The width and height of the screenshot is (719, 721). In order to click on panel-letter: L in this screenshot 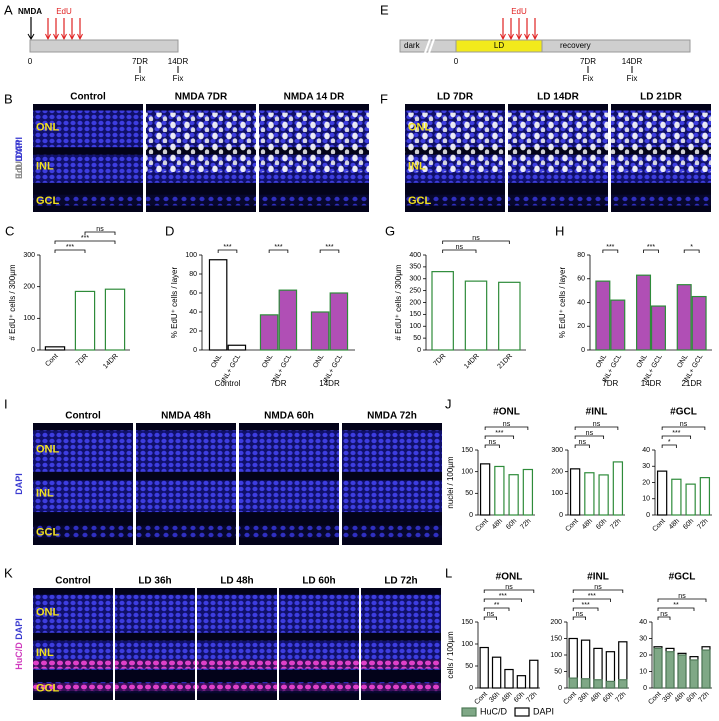, I will do `click(448, 572)`.